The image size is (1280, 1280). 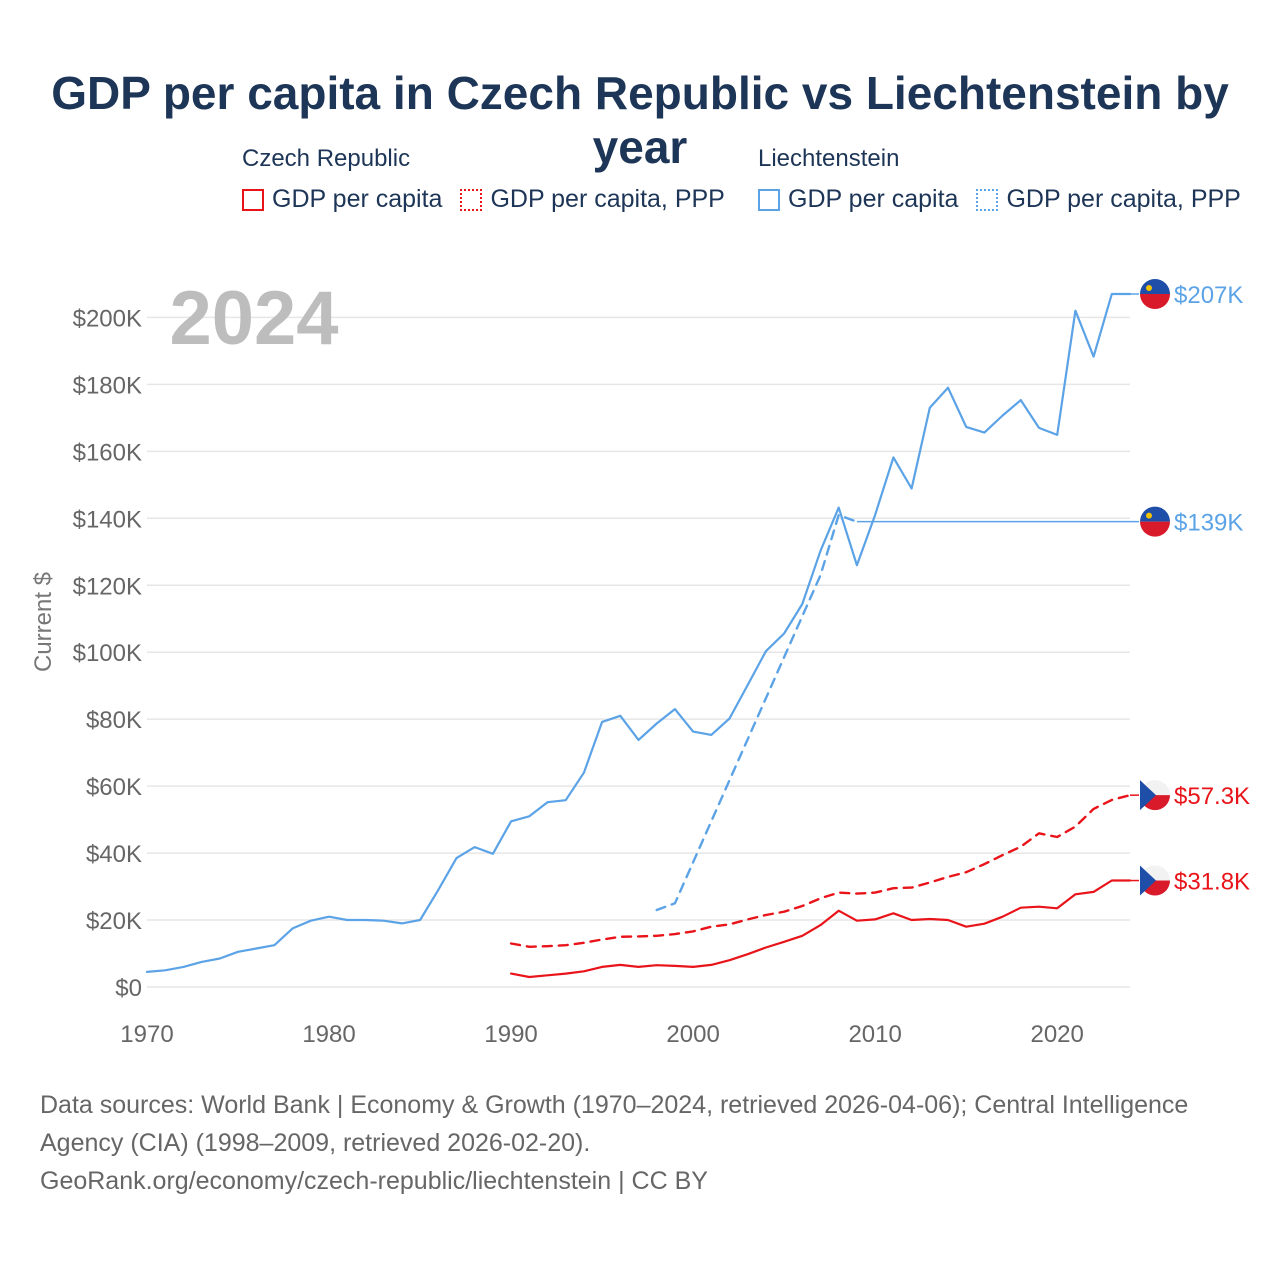 I want to click on x-tick-label: 2010, so click(x=874, y=1034).